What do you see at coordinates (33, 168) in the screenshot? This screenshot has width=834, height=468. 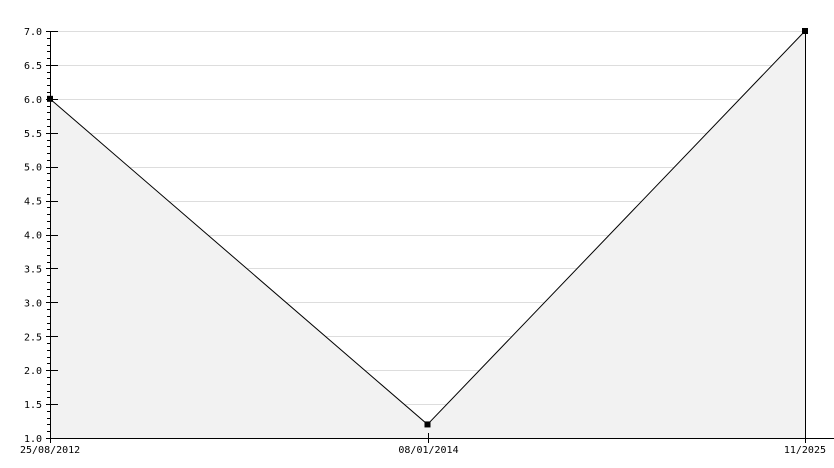 I see `y-tick-label: 5.0` at bounding box center [33, 168].